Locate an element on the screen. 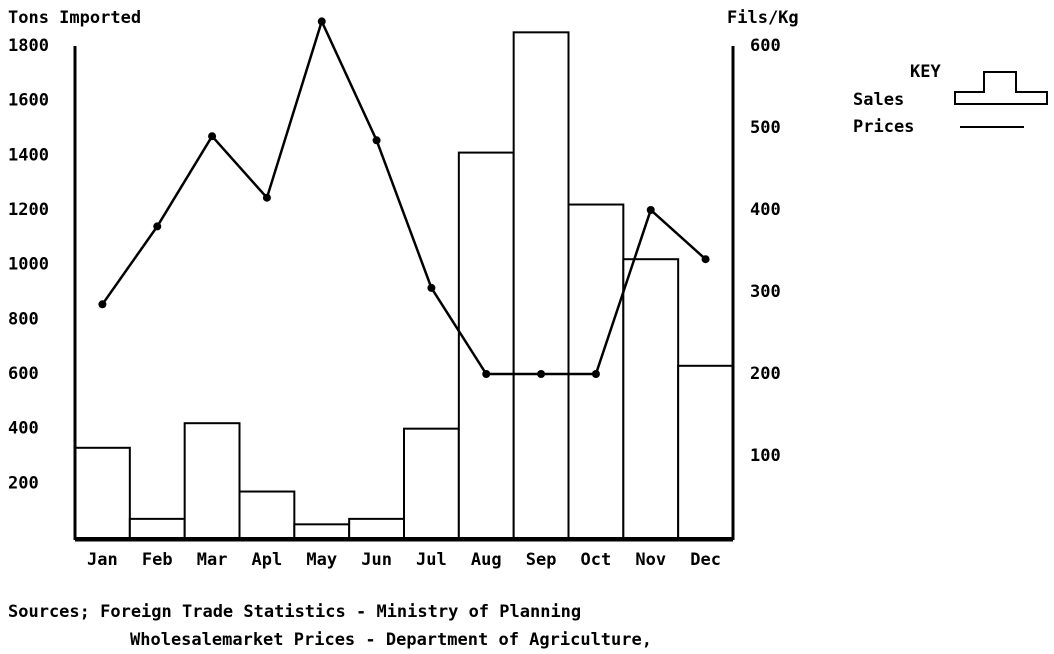 Image resolution: width=1054 pixels, height=654 pixels. y2-tick-label: 400 is located at coordinates (765, 210).